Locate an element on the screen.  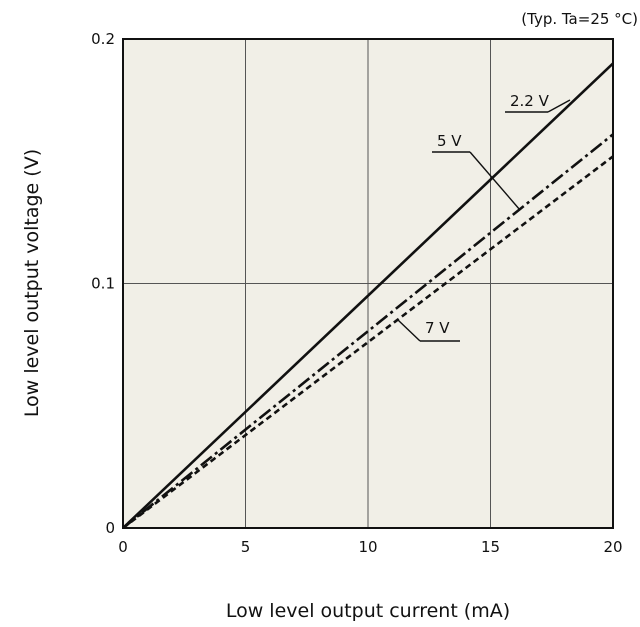
x-tick-label: 5 is located at coordinates (246, 547).